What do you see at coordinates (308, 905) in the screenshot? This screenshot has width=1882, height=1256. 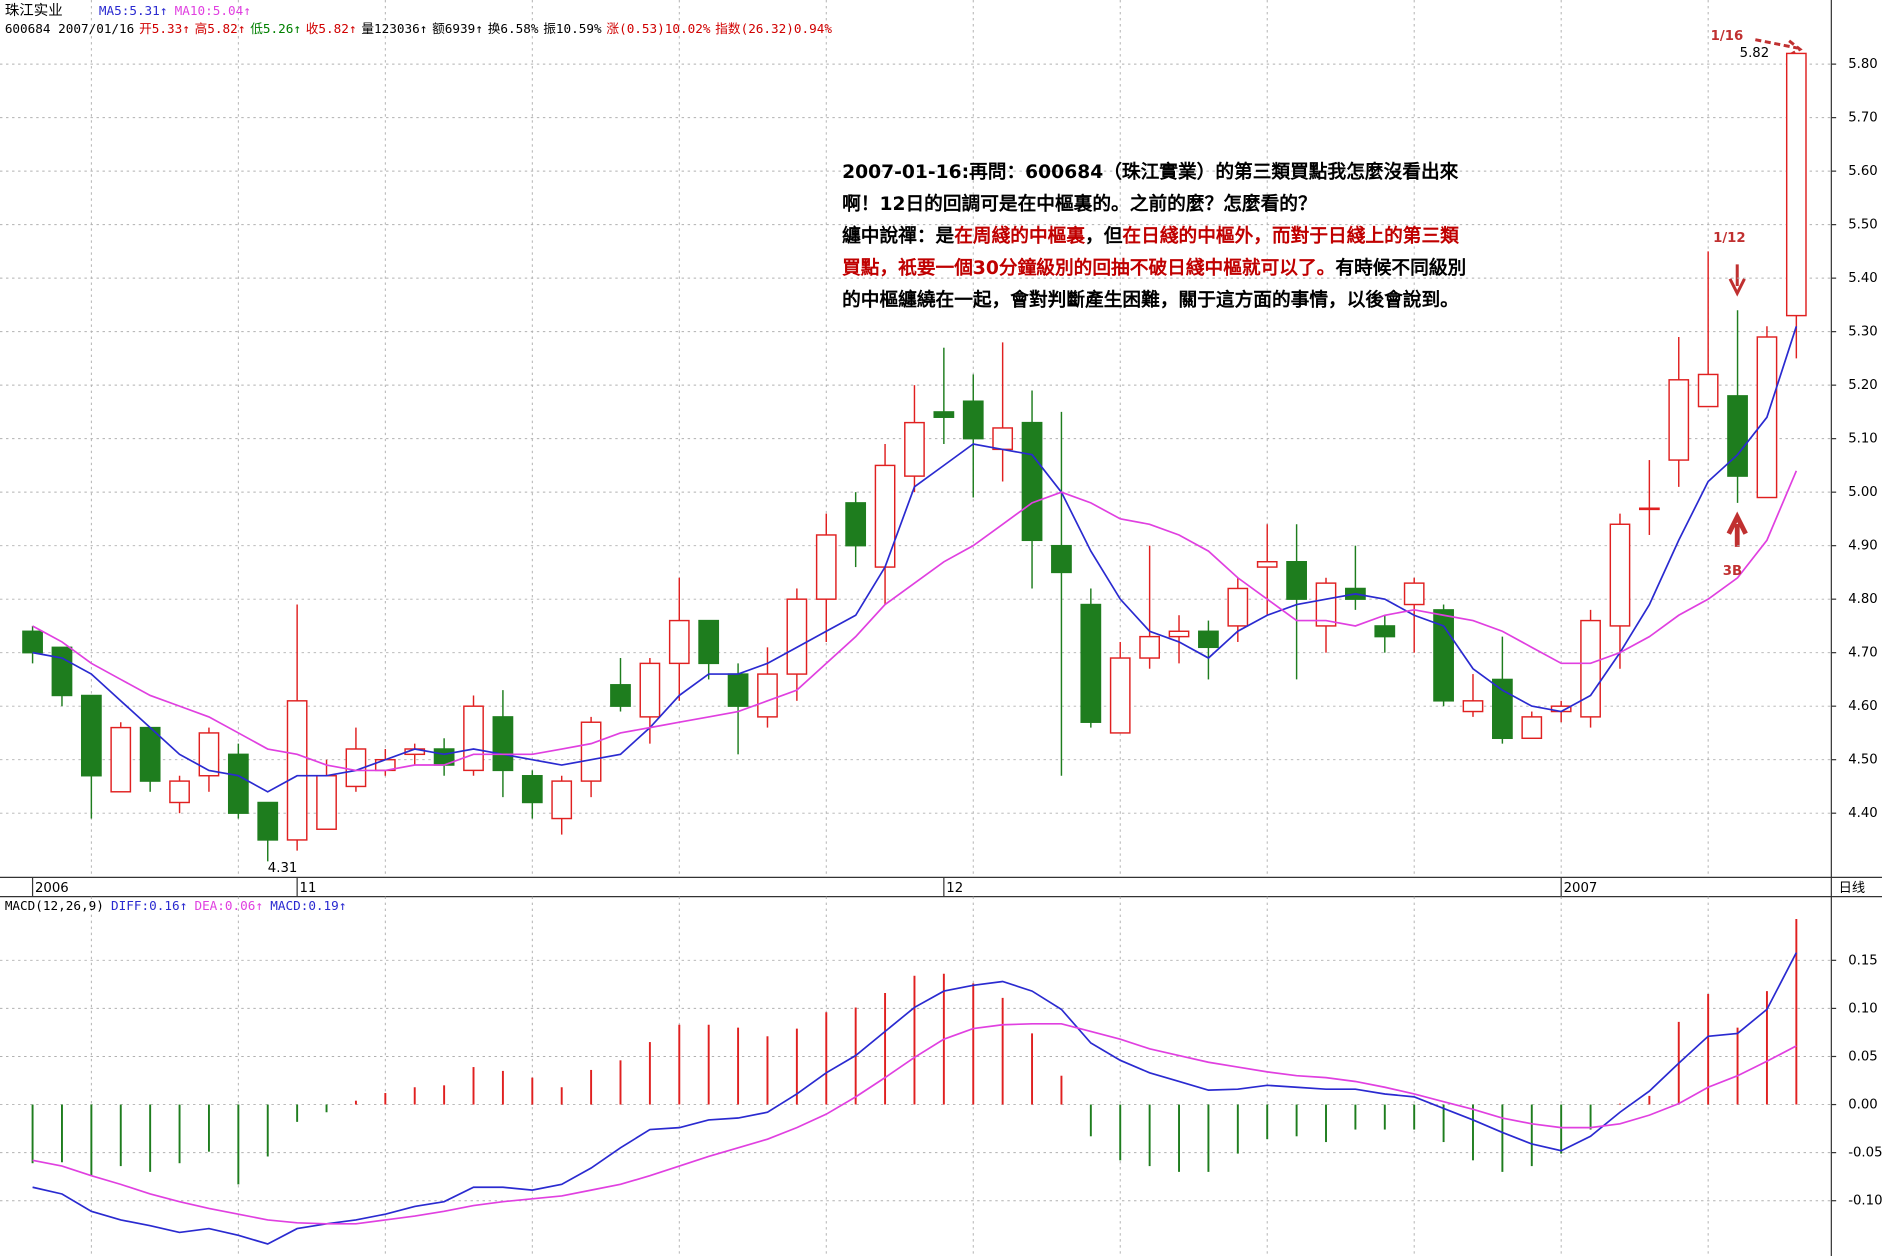 I see `legend-entry: MACD:0.19↑` at bounding box center [308, 905].